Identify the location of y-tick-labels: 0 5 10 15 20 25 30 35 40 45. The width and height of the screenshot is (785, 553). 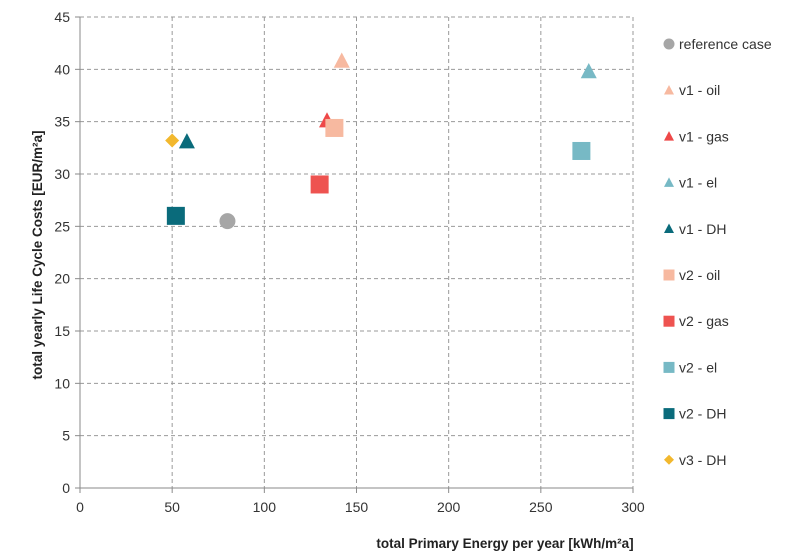
(62, 252).